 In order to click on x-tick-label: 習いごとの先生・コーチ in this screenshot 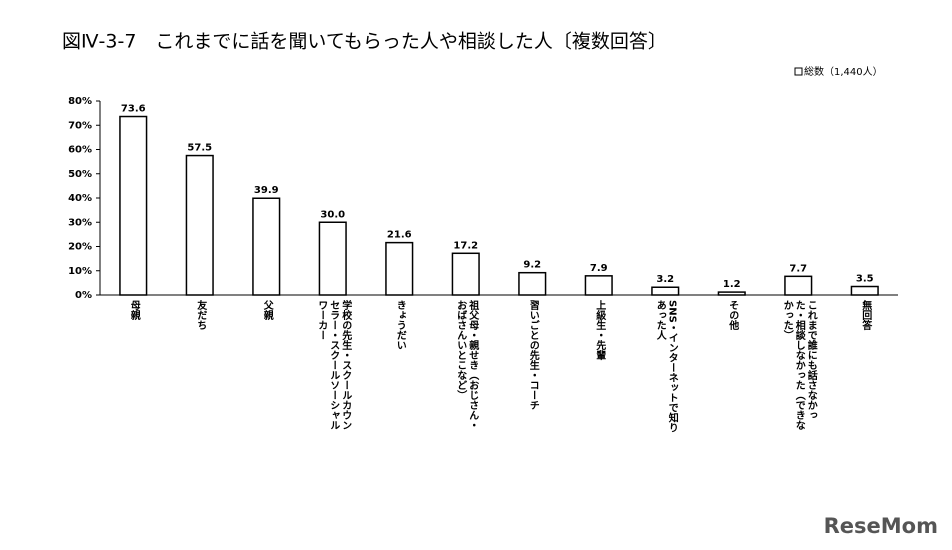, I will do `click(533, 355)`.